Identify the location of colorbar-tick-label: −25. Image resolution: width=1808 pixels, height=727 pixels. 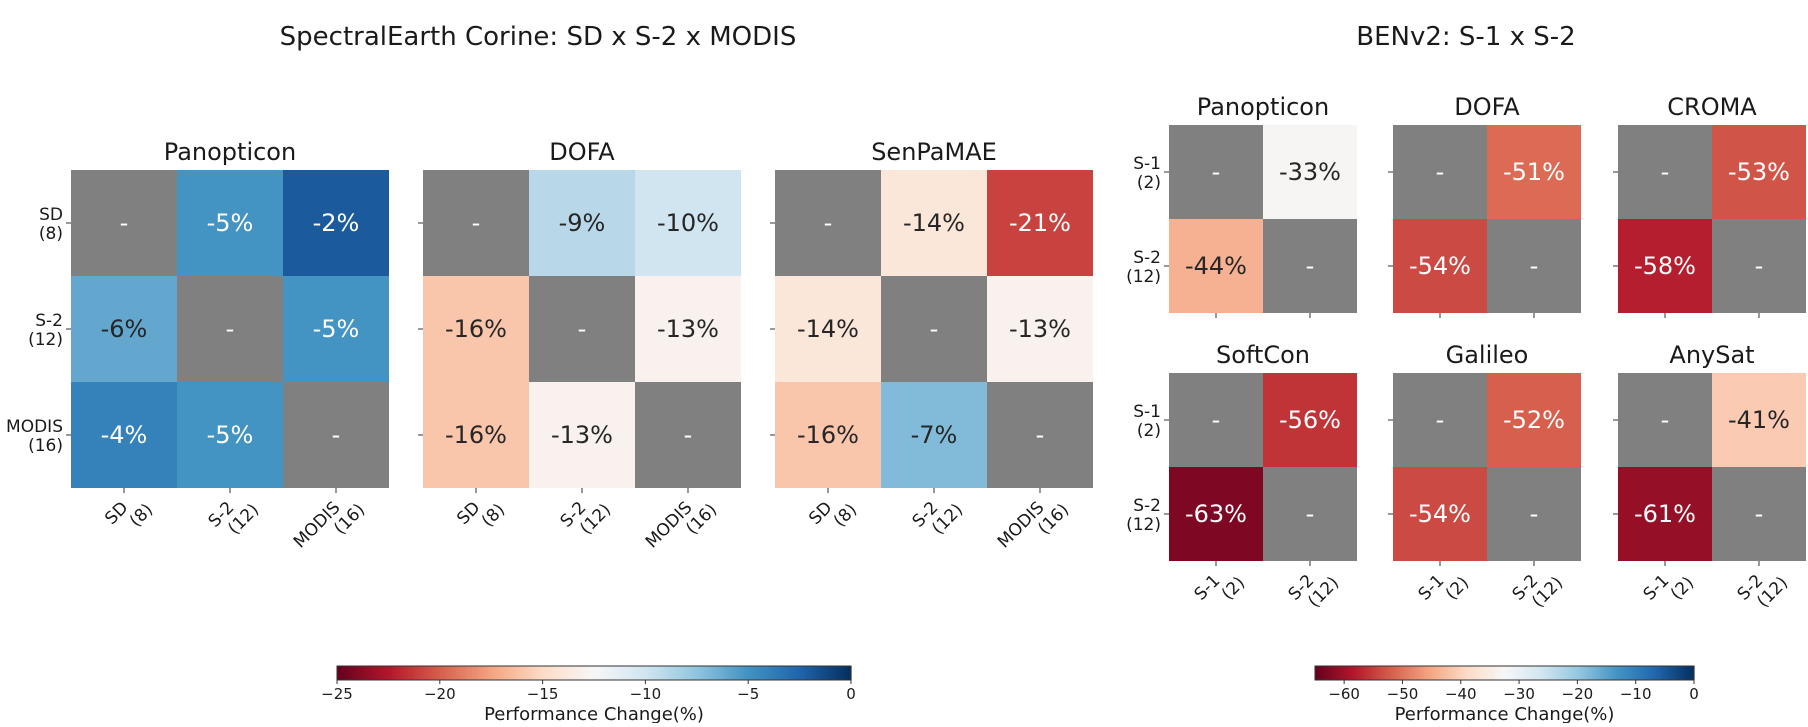
(337, 694).